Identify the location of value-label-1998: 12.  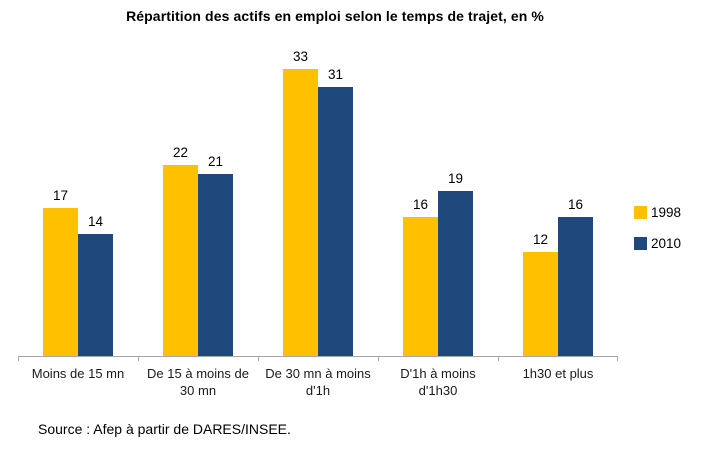
(540, 239).